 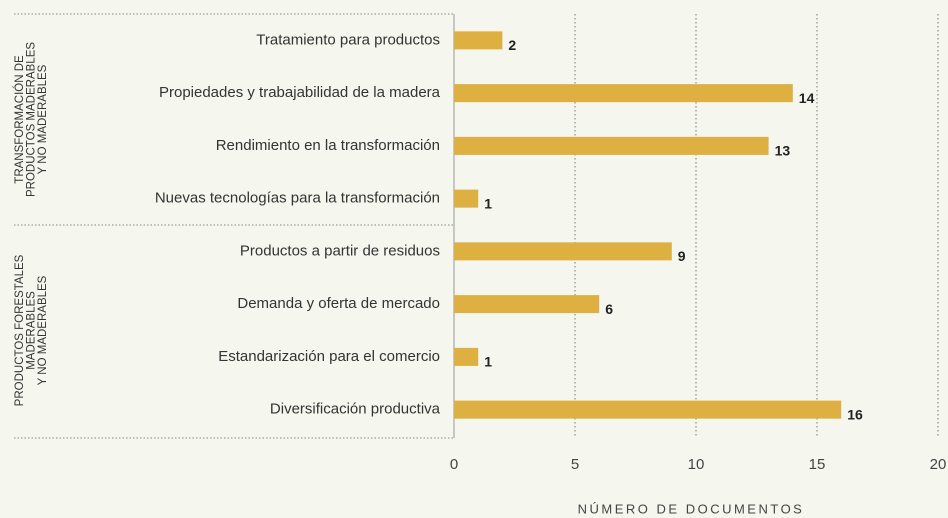 I want to click on value-label: 14, so click(x=807, y=98).